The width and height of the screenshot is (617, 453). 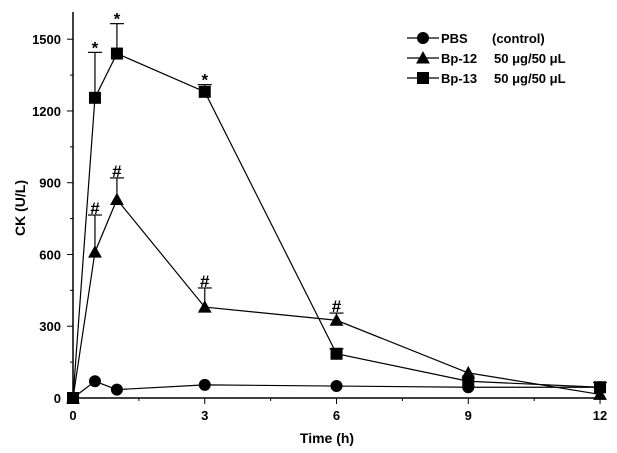 I want to click on legend-label: Bp-13, so click(x=459, y=78).